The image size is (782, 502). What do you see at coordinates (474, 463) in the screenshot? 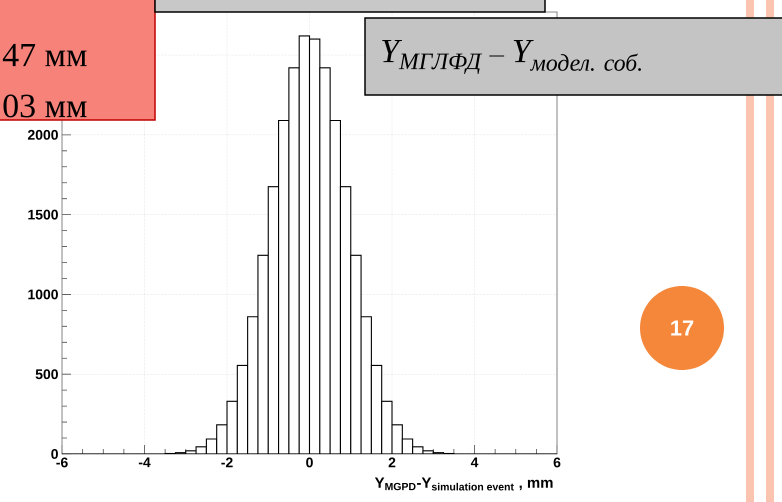
I see `x-tick-label: 4` at bounding box center [474, 463].